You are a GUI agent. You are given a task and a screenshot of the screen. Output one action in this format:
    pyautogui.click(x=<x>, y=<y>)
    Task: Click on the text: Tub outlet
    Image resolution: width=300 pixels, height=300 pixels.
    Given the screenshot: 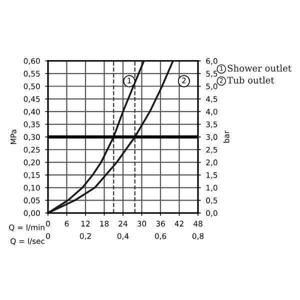 What is the action you would take?
    pyautogui.click(x=250, y=80)
    